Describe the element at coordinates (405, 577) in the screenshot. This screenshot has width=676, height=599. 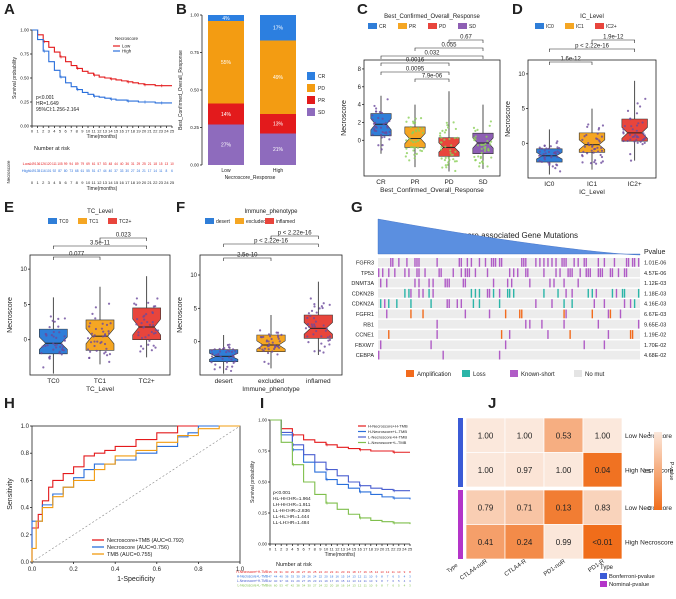
I see `risk-count: 4` at that location.